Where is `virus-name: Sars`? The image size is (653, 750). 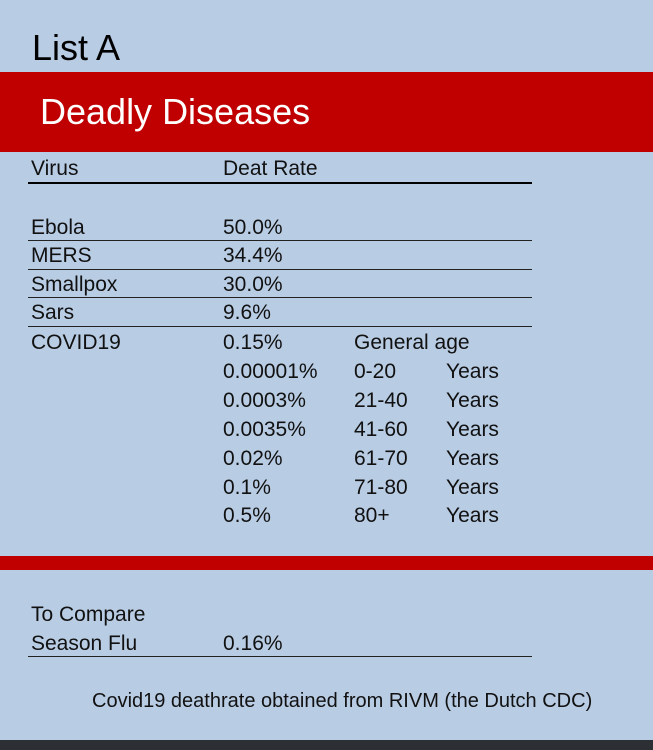 virus-name: Sars is located at coordinates (53, 312).